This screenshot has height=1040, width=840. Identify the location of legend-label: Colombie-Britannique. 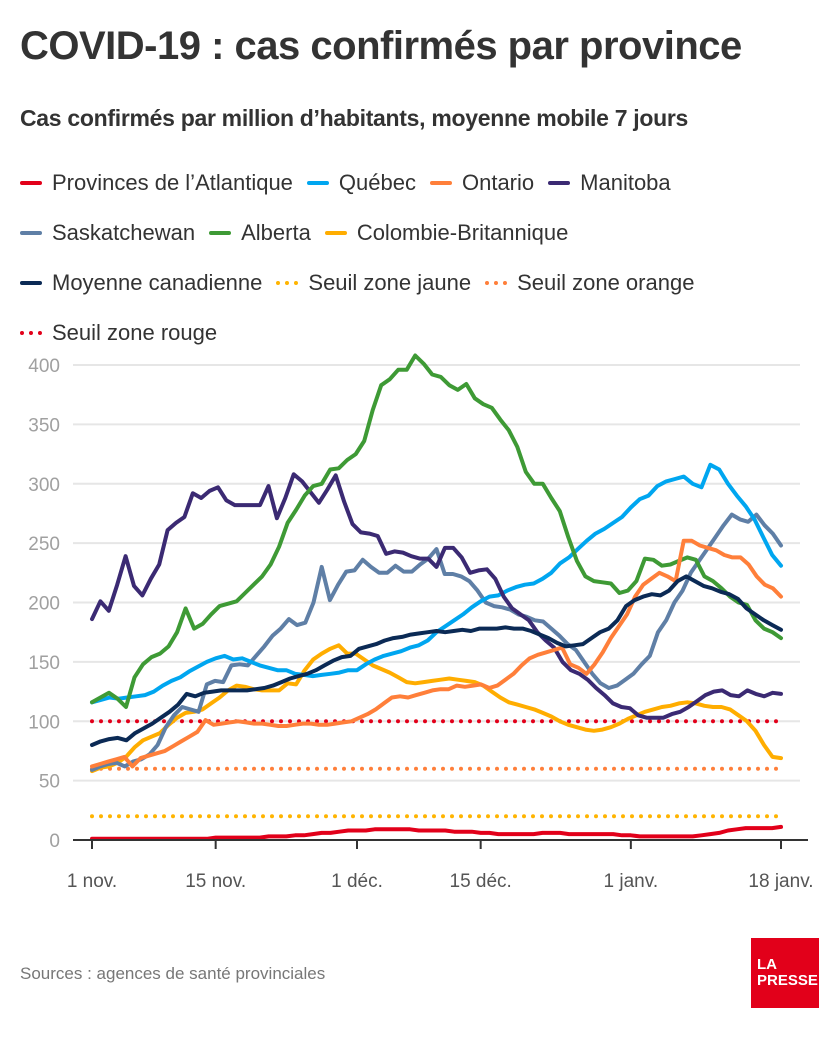
(462, 232).